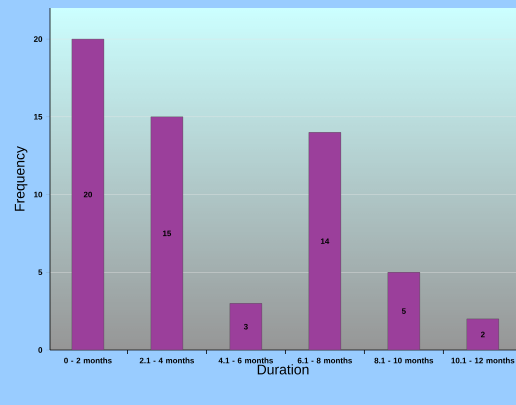 The image size is (516, 405). What do you see at coordinates (21, 178) in the screenshot?
I see `y-axis-title: Frequency` at bounding box center [21, 178].